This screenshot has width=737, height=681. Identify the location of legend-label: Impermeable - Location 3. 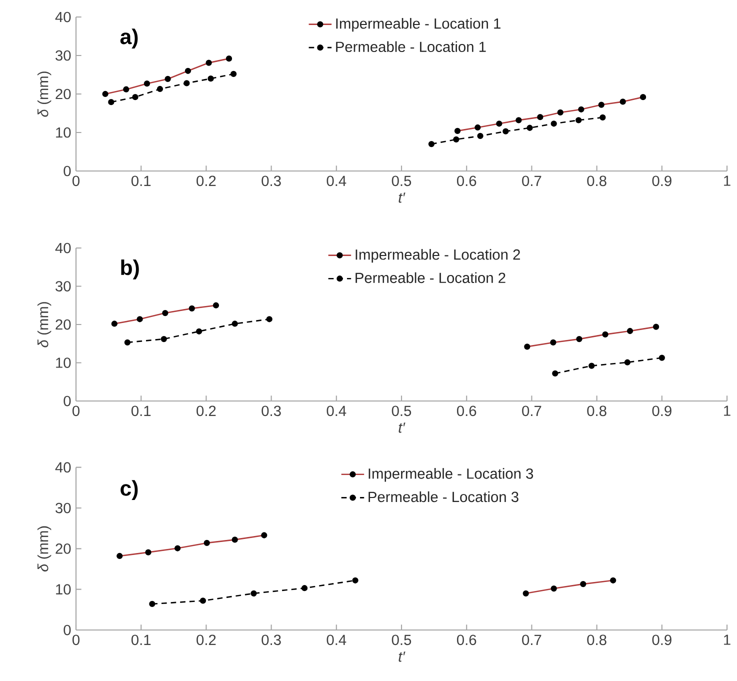
(451, 475).